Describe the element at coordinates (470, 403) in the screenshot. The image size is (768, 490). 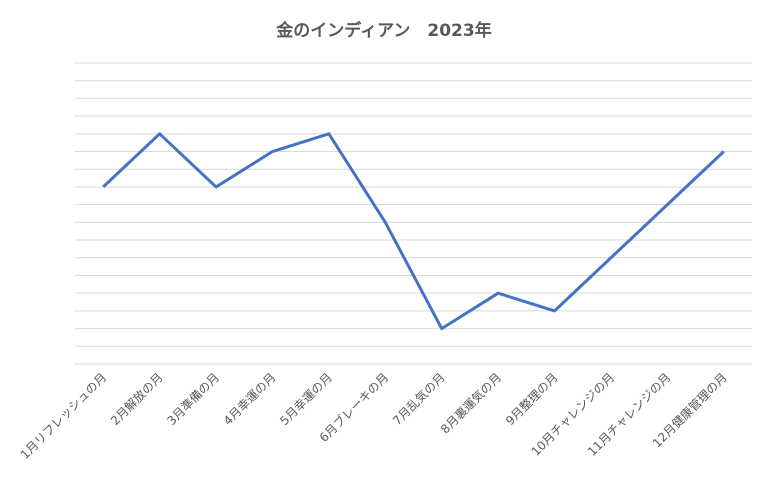
I see `x-tick-label: 8月裏運気の月` at that location.